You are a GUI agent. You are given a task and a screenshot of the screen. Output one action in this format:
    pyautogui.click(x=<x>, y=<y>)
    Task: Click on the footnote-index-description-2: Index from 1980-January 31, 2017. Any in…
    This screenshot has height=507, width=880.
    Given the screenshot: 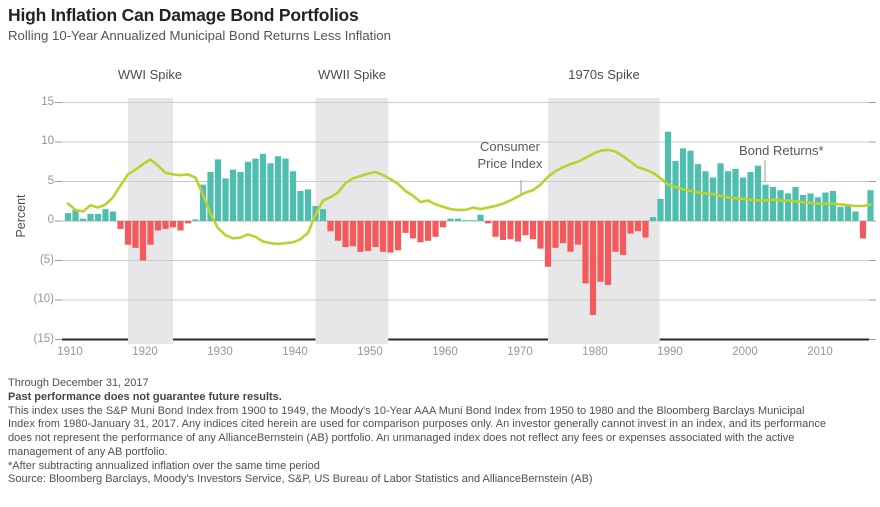 What is the action you would take?
    pyautogui.click(x=417, y=424)
    